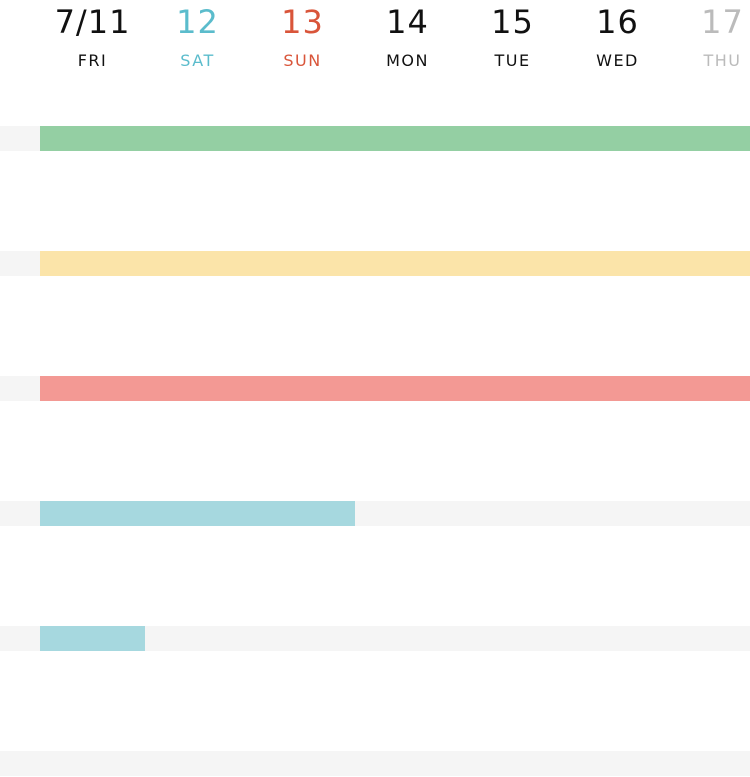 The height and width of the screenshot is (777, 750). I want to click on day-number: 17, so click(722, 22).